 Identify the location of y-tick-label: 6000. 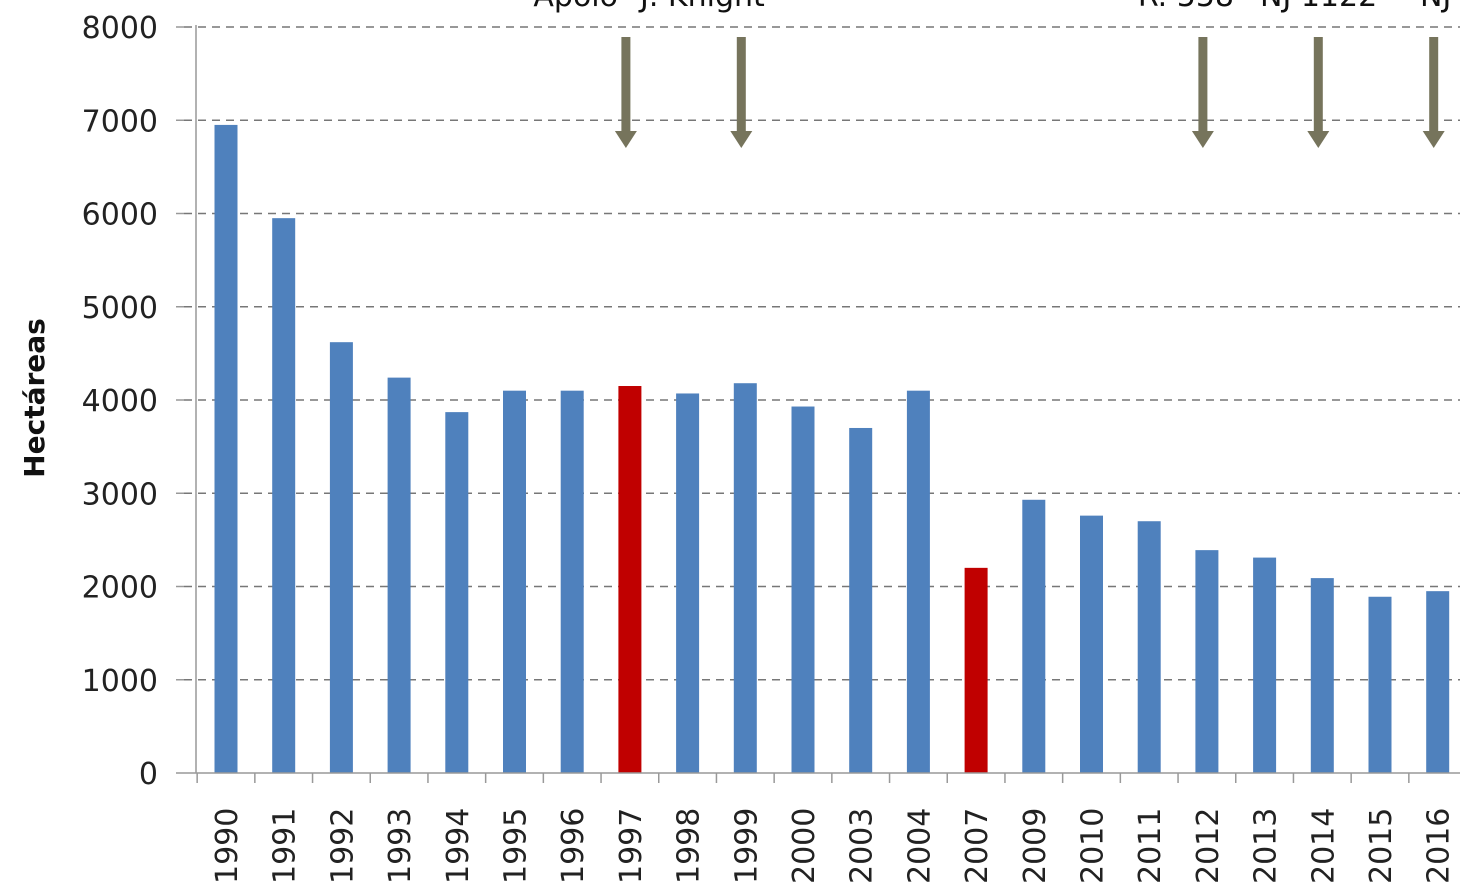
(120, 215).